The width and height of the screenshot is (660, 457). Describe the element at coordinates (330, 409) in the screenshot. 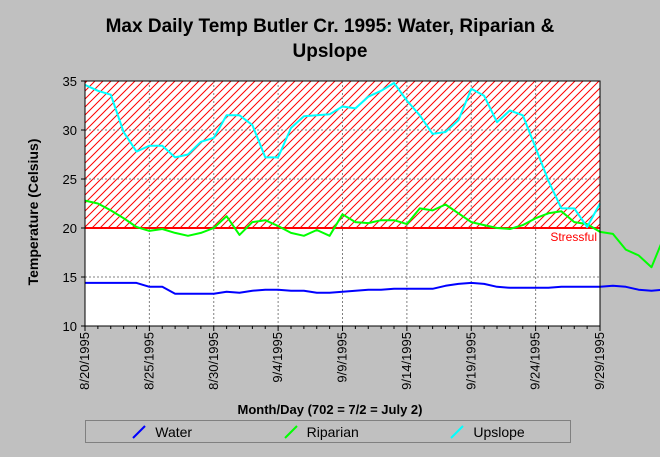

I see `x-axis-label: Month/Day (702 = 7/2 = July 2)` at that location.